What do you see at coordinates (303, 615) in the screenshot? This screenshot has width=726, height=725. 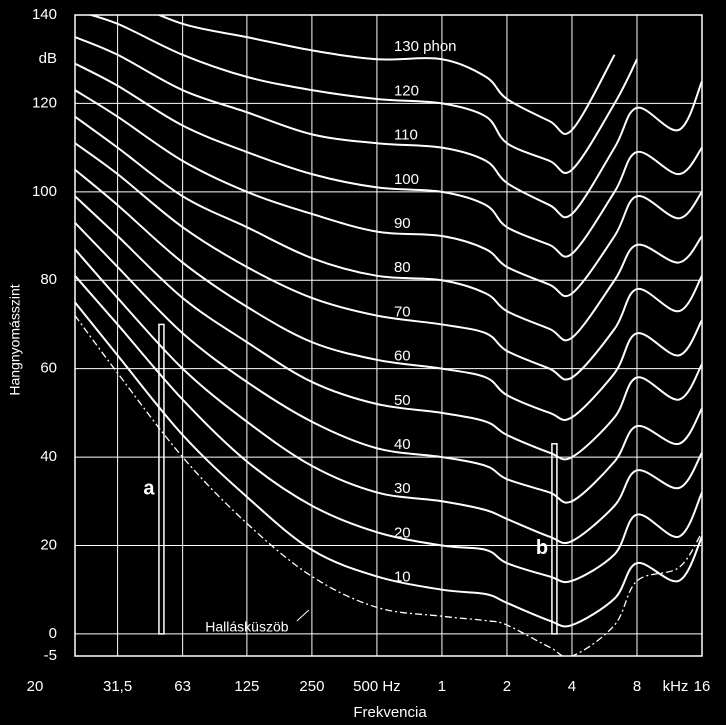 I see `leader-line` at bounding box center [303, 615].